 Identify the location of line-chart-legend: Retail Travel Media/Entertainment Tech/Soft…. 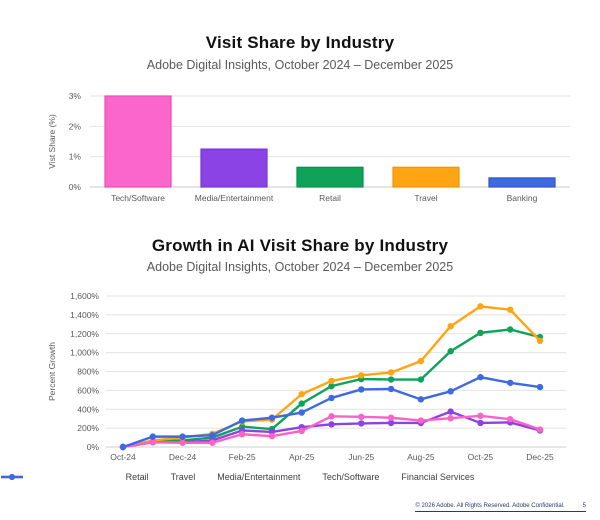
(300, 477).